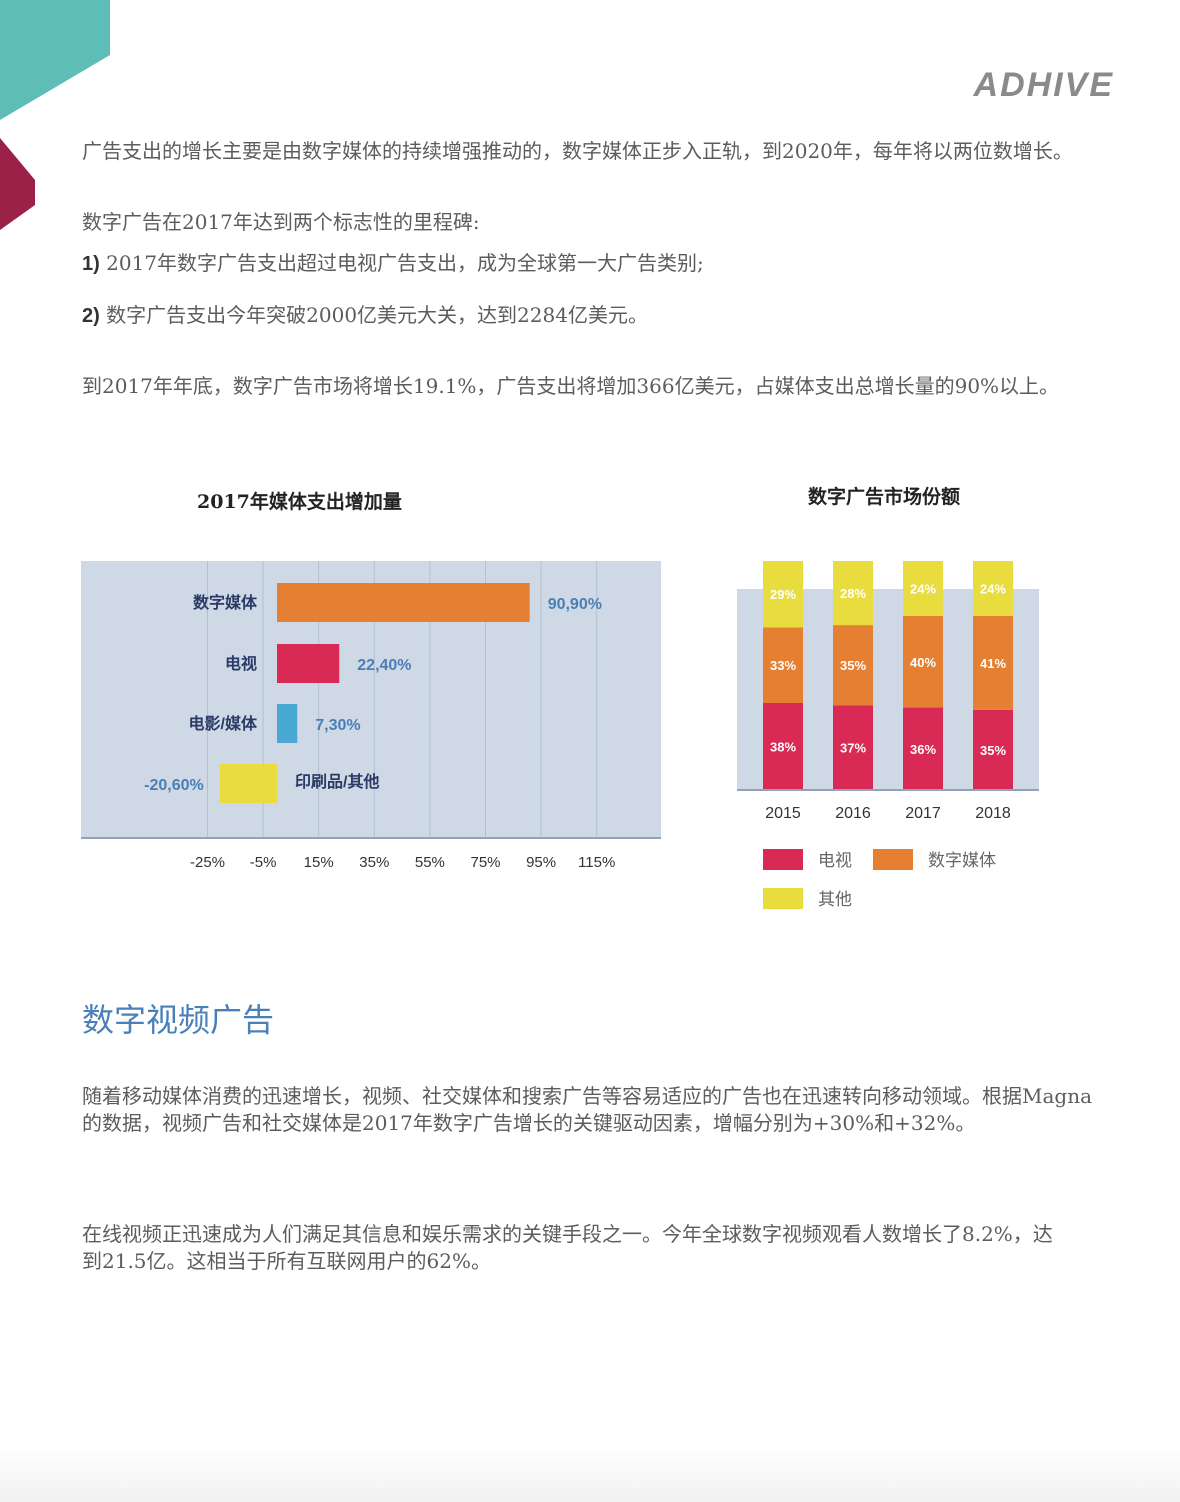  Describe the element at coordinates (299, 502) in the screenshot. I see `chart1-title: 2017年媒体支出增加量` at that location.